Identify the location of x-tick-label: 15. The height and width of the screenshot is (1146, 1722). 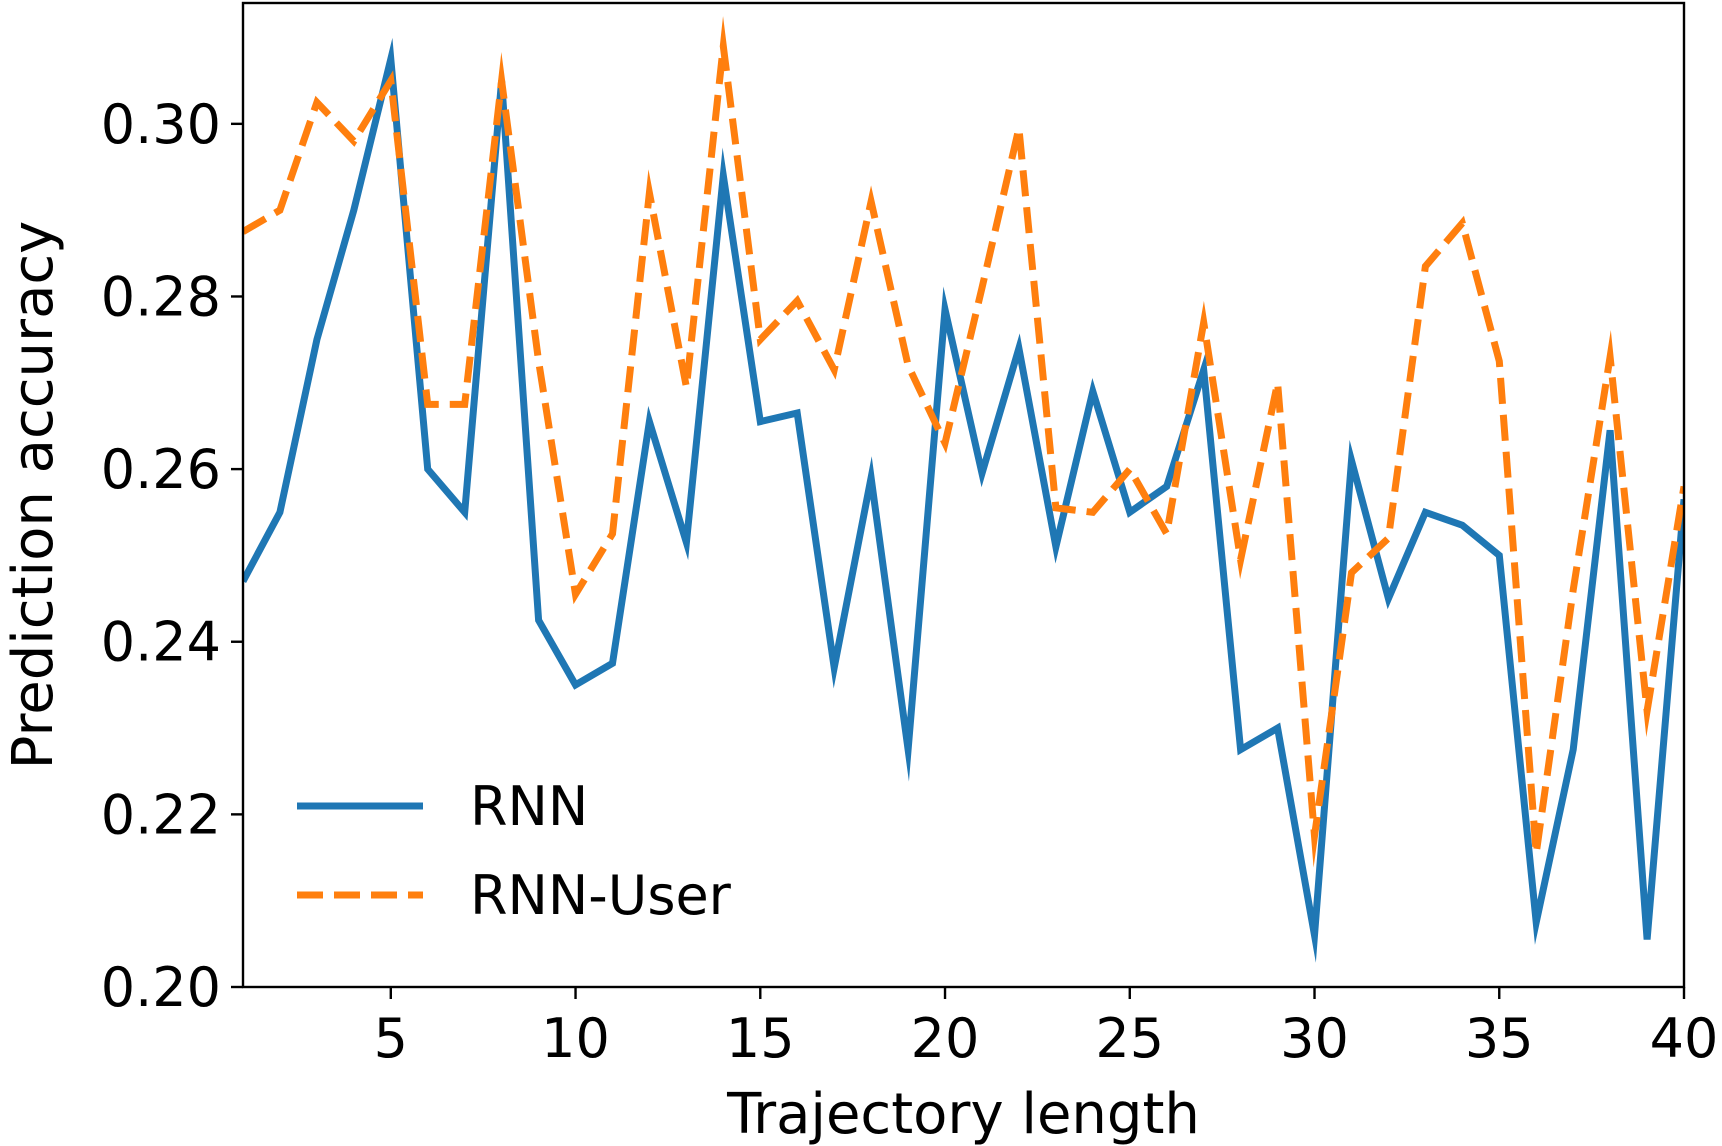
(760, 1038).